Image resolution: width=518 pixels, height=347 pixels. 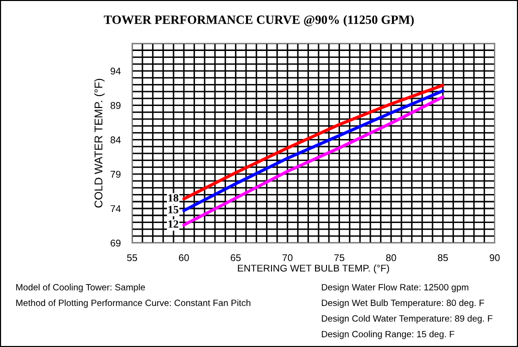 I want to click on x-axis-title: ENTERING WET BULB TEMP. (°F), so click(x=314, y=269).